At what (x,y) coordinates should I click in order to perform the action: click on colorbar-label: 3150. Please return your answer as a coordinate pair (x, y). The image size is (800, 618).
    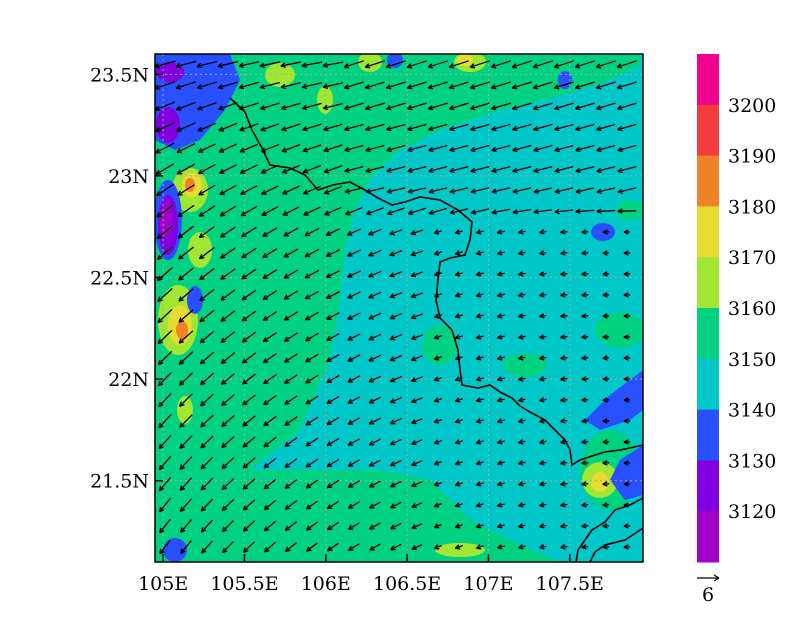
    Looking at the image, I should click on (752, 360).